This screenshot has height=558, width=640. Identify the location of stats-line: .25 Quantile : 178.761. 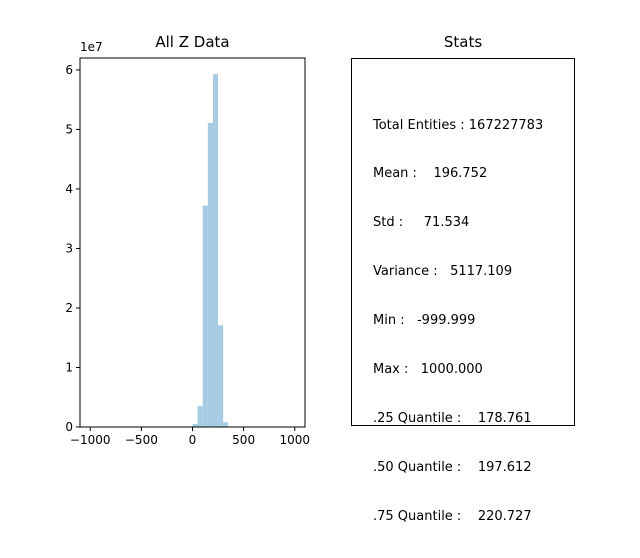
(452, 418).